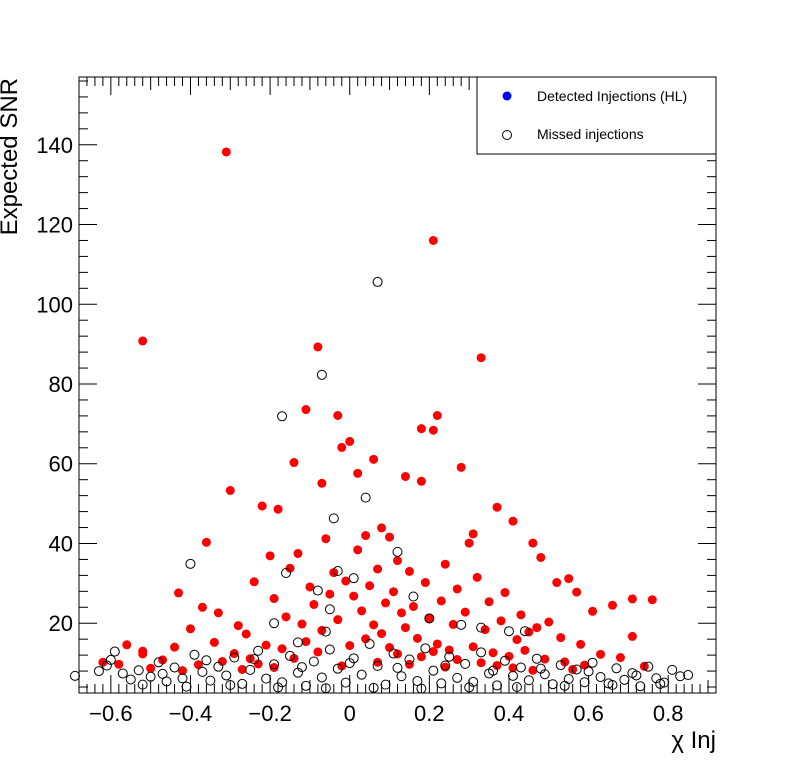  I want to click on y-tick-label: 80, so click(61, 384).